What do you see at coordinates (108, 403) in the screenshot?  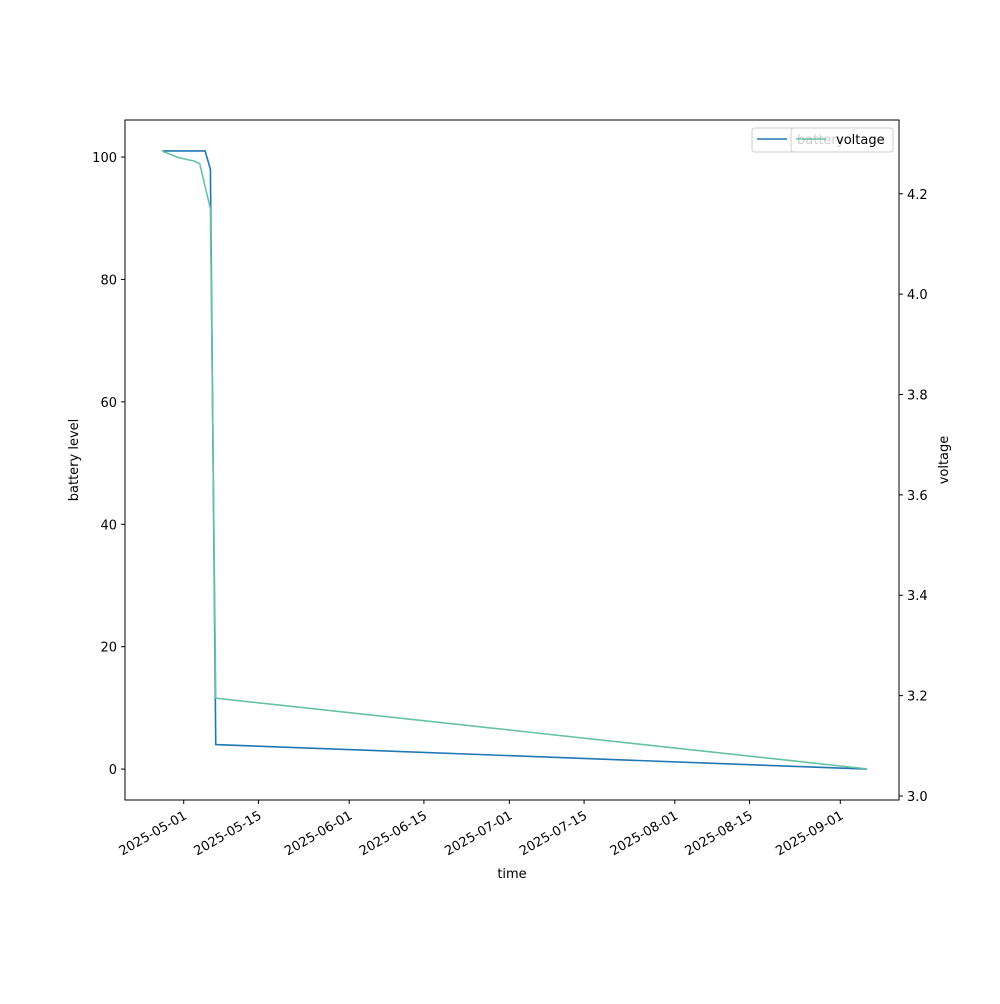 I see `y-tick-label: 60` at bounding box center [108, 403].